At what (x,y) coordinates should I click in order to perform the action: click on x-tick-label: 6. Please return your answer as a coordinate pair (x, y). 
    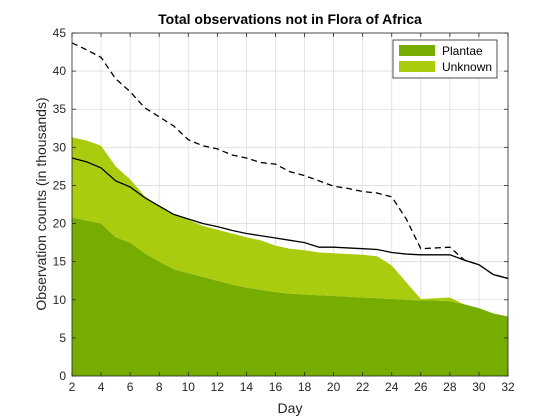
    Looking at the image, I should click on (130, 387).